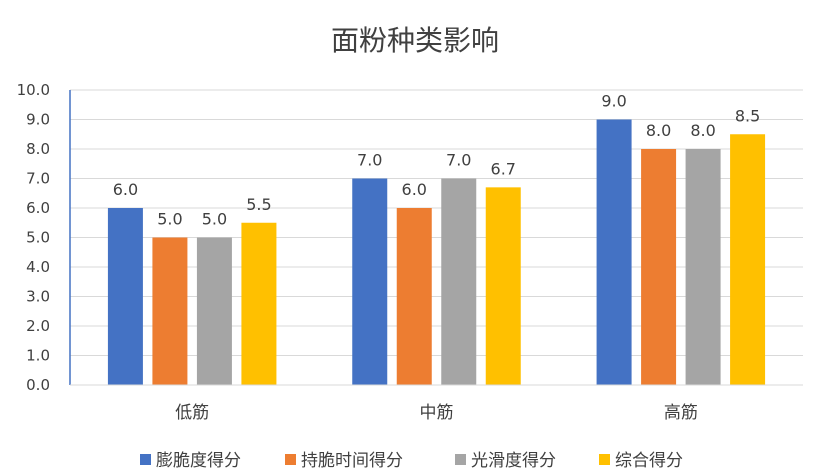 This screenshot has height=471, width=829. I want to click on x-axis: 低筋 中筋 高筋, so click(436, 403).